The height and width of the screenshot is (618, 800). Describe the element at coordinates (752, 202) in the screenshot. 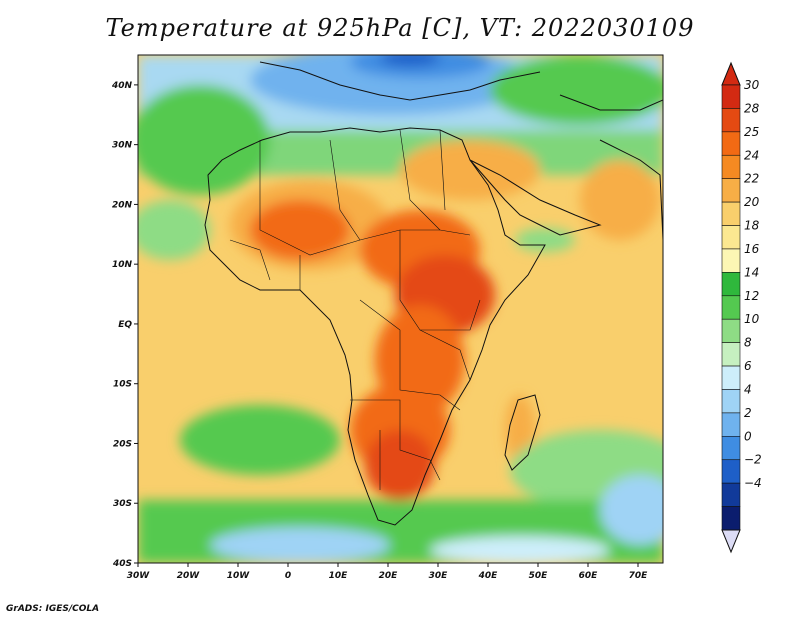

I see `colorbar-label: 20` at that location.